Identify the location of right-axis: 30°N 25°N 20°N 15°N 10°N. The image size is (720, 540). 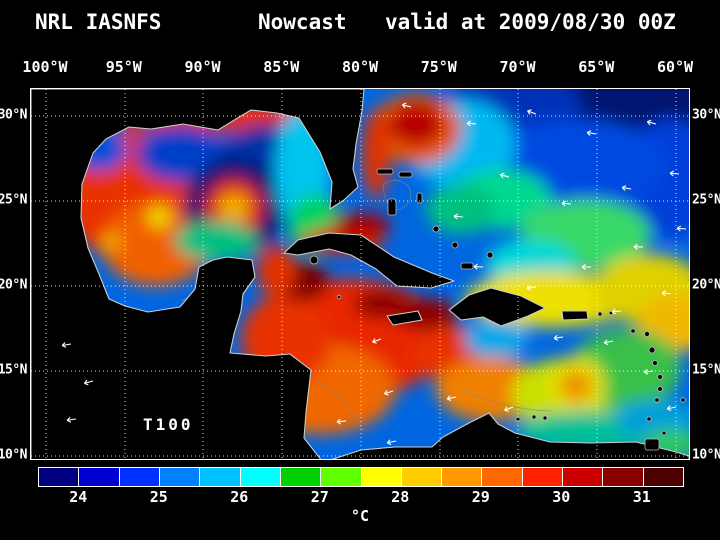
(705, 275).